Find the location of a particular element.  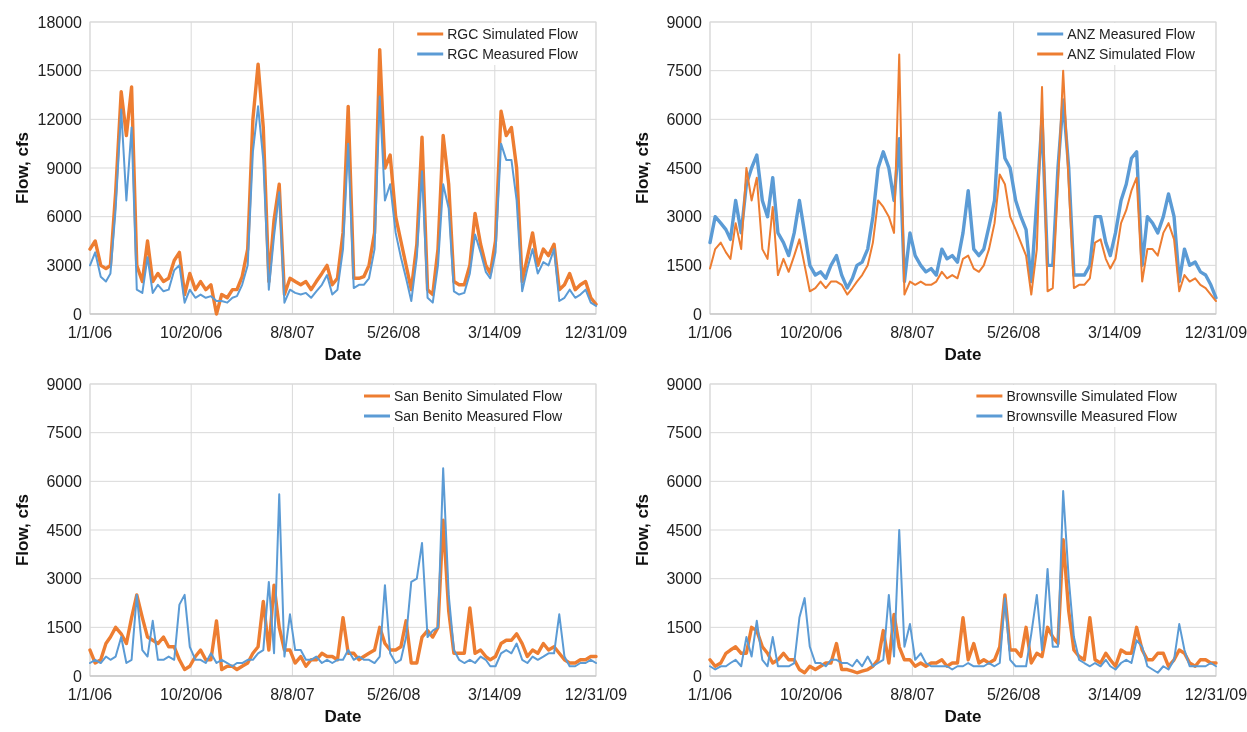

legend-label: ANZ Measured Flow is located at coordinates (1131, 34).